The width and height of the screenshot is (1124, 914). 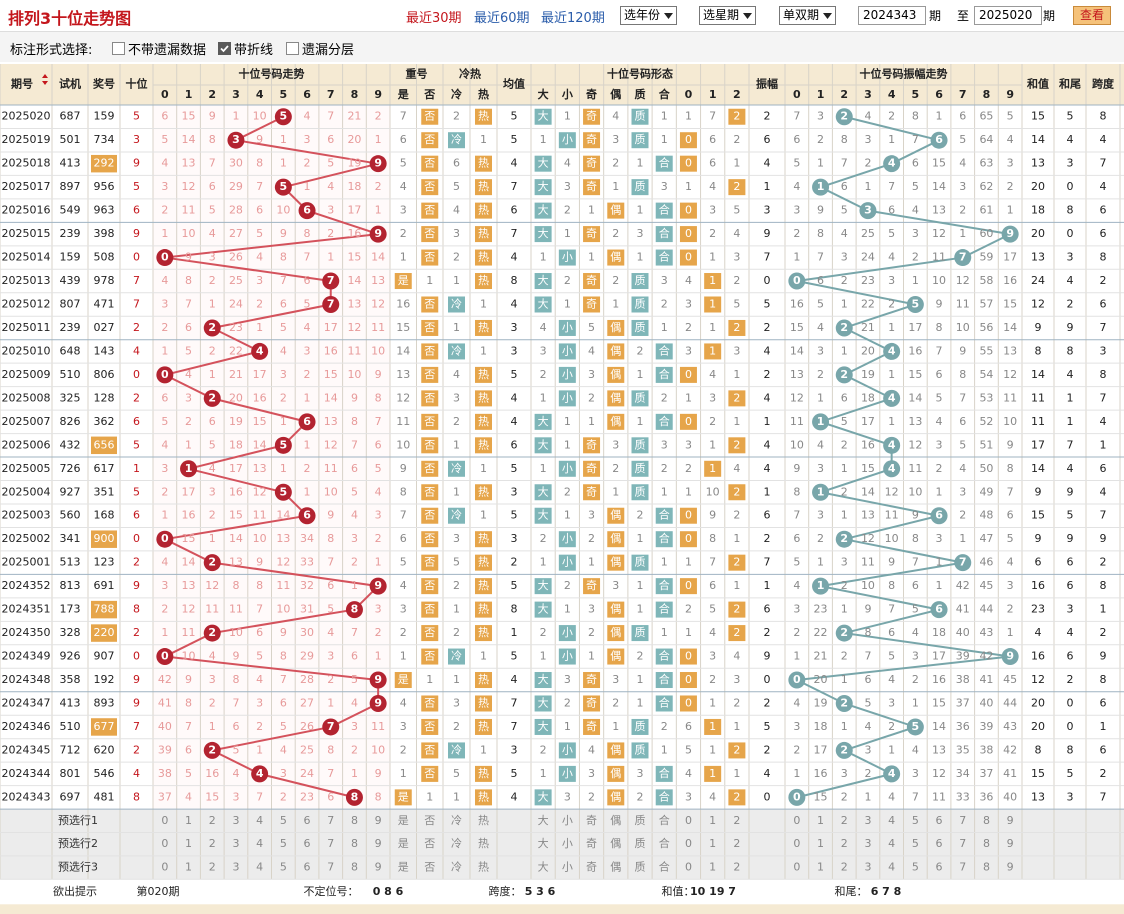 What do you see at coordinates (320, 48) in the screenshot?
I see `option: 遗漏分层` at bounding box center [320, 48].